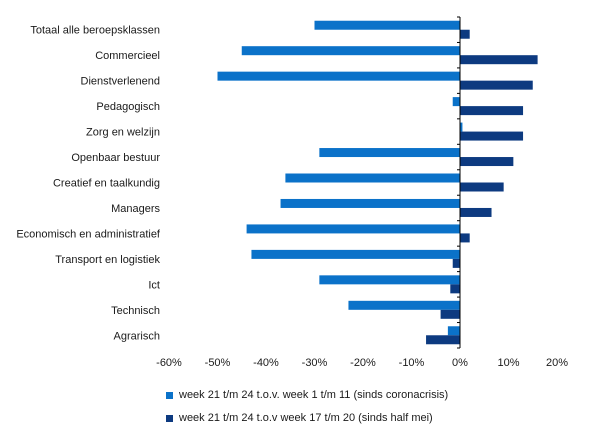  Describe the element at coordinates (95, 31) in the screenshot. I see `category-label-0: Totaal alle beroepsklassen` at that location.